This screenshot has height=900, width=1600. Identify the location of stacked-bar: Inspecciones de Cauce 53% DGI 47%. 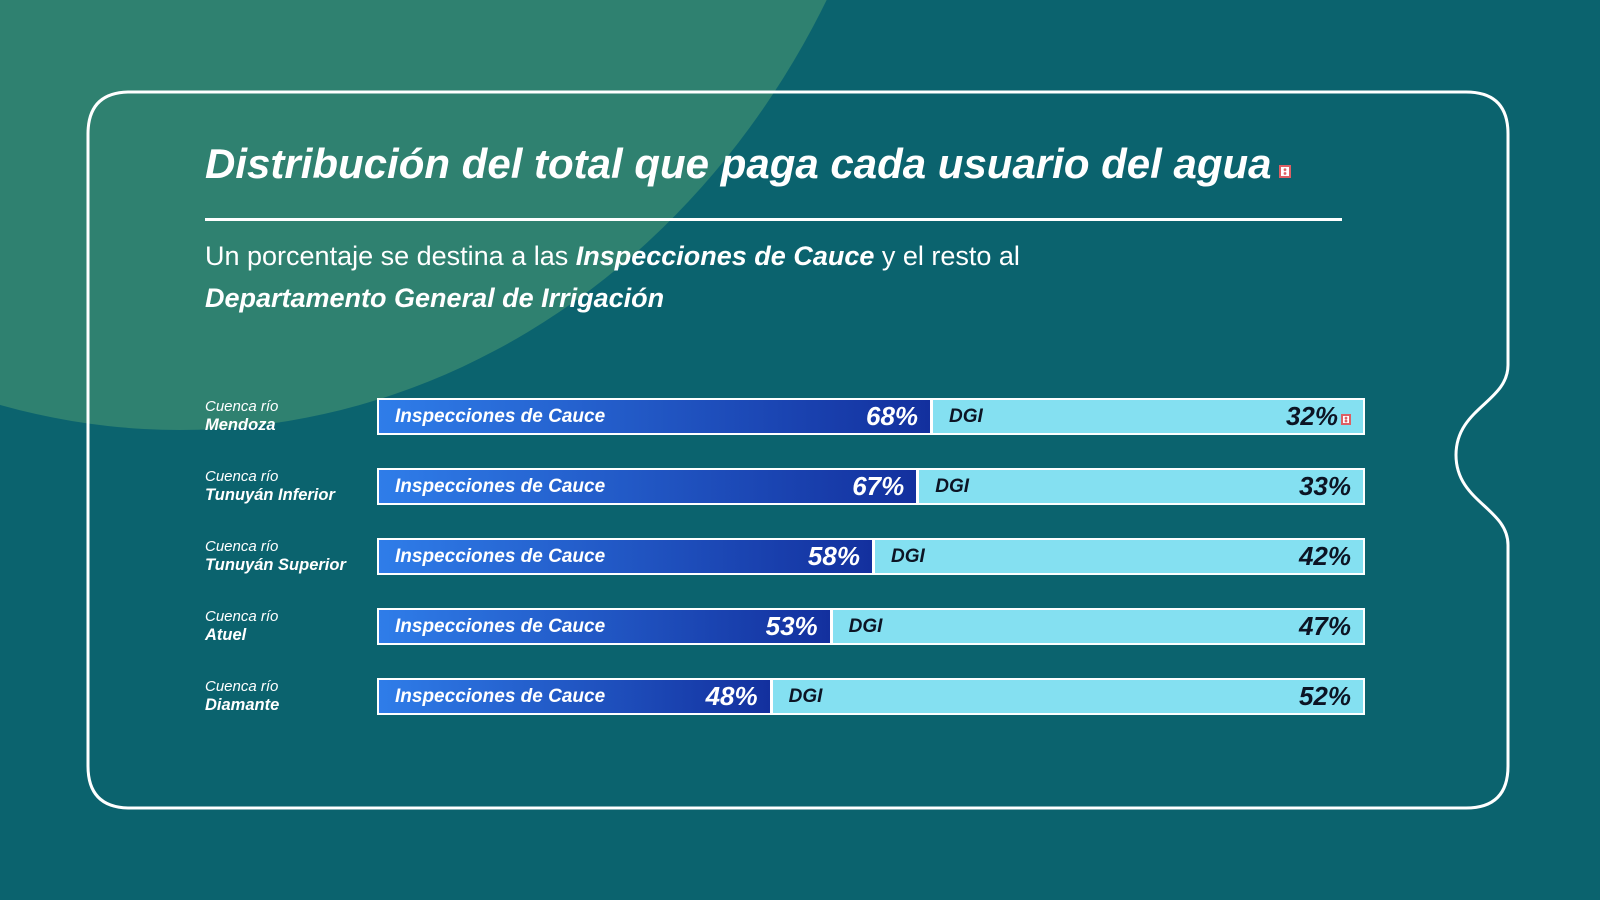
(871, 626).